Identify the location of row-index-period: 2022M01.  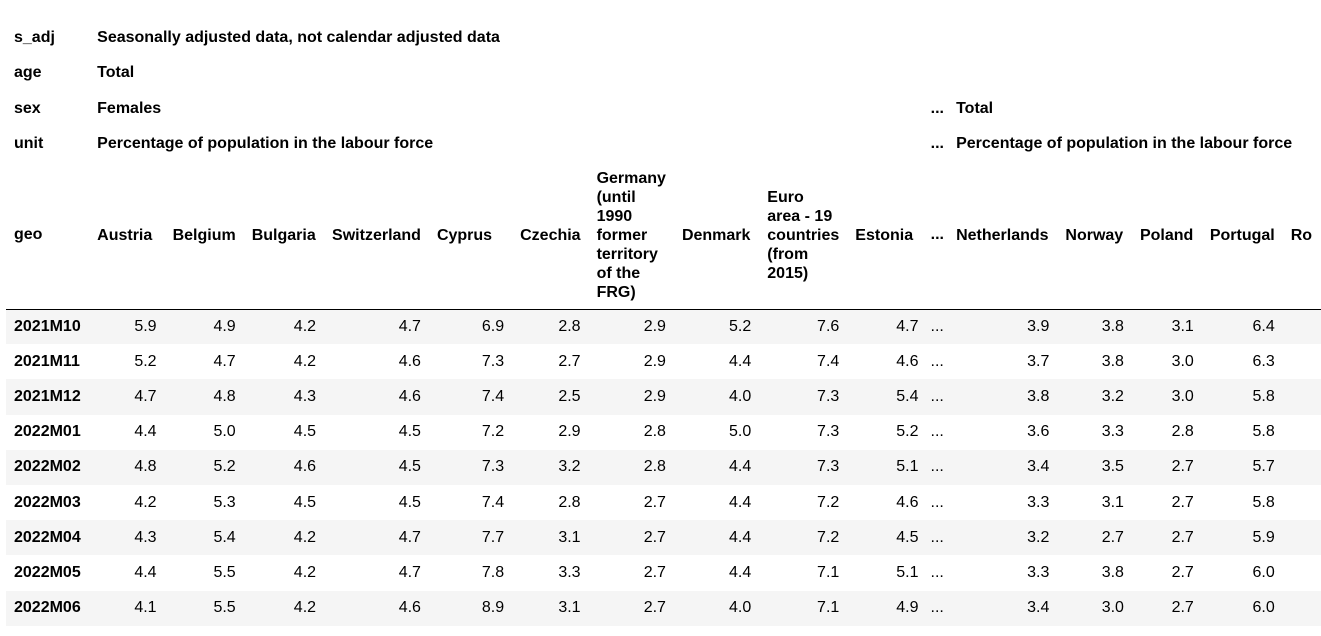
(47, 432).